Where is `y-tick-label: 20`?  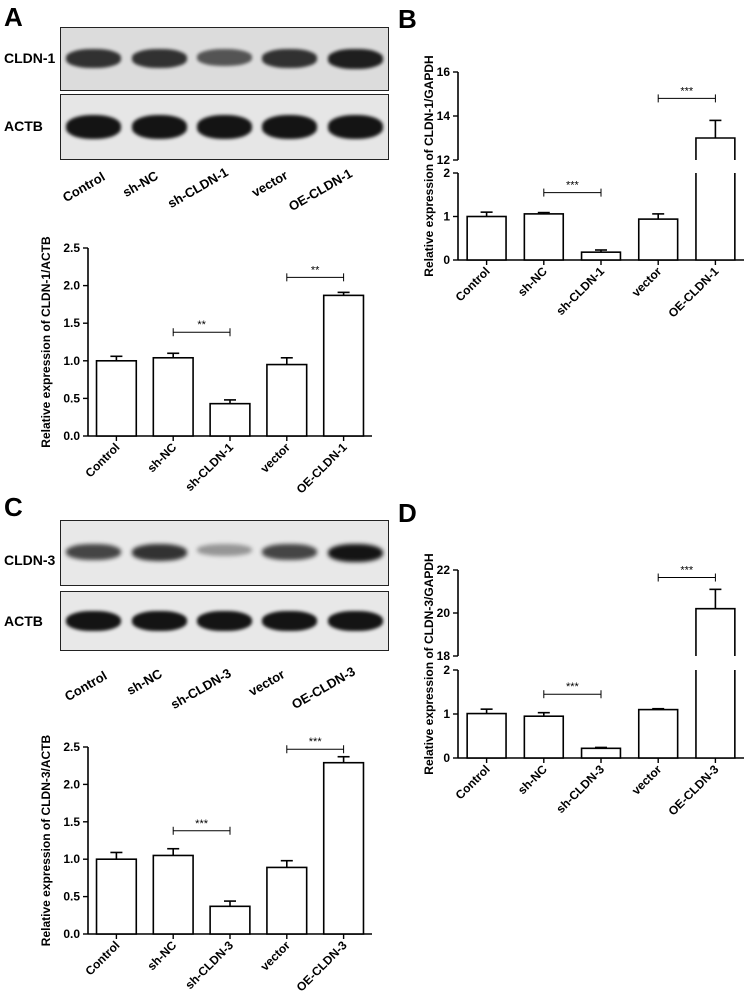
y-tick-label: 20 is located at coordinates (444, 613).